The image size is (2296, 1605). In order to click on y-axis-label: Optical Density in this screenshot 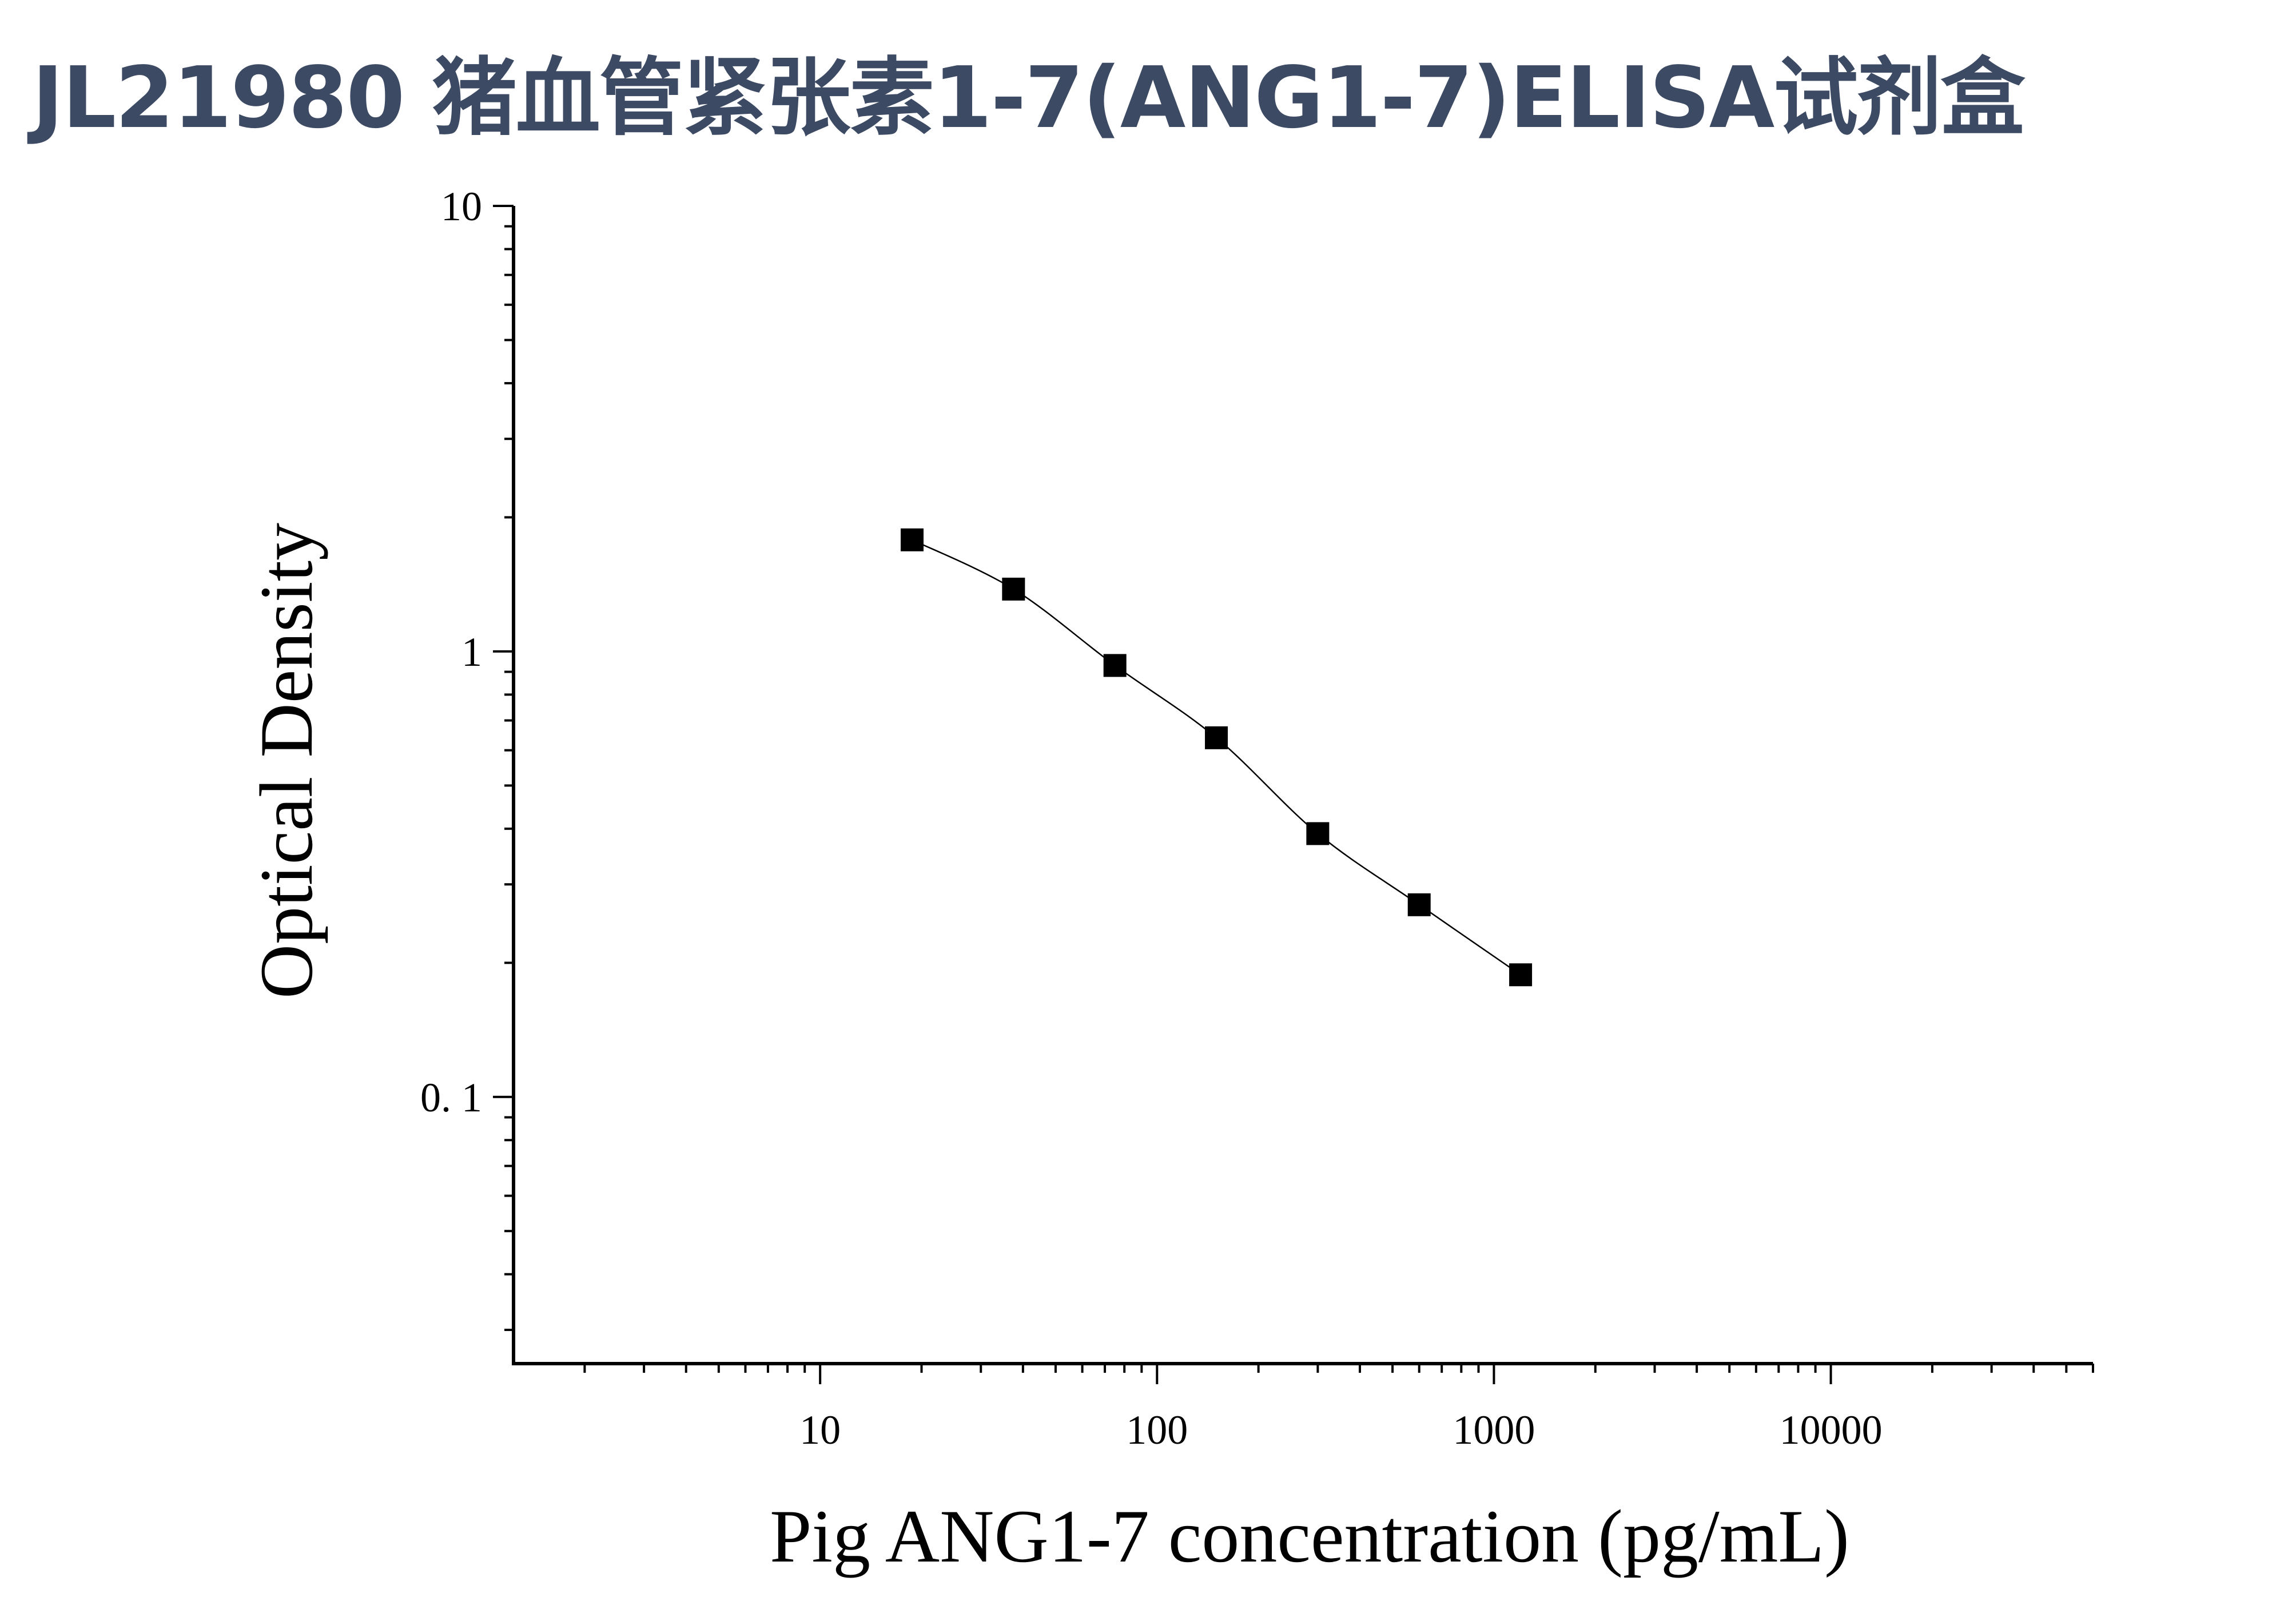, I will do `click(286, 761)`.